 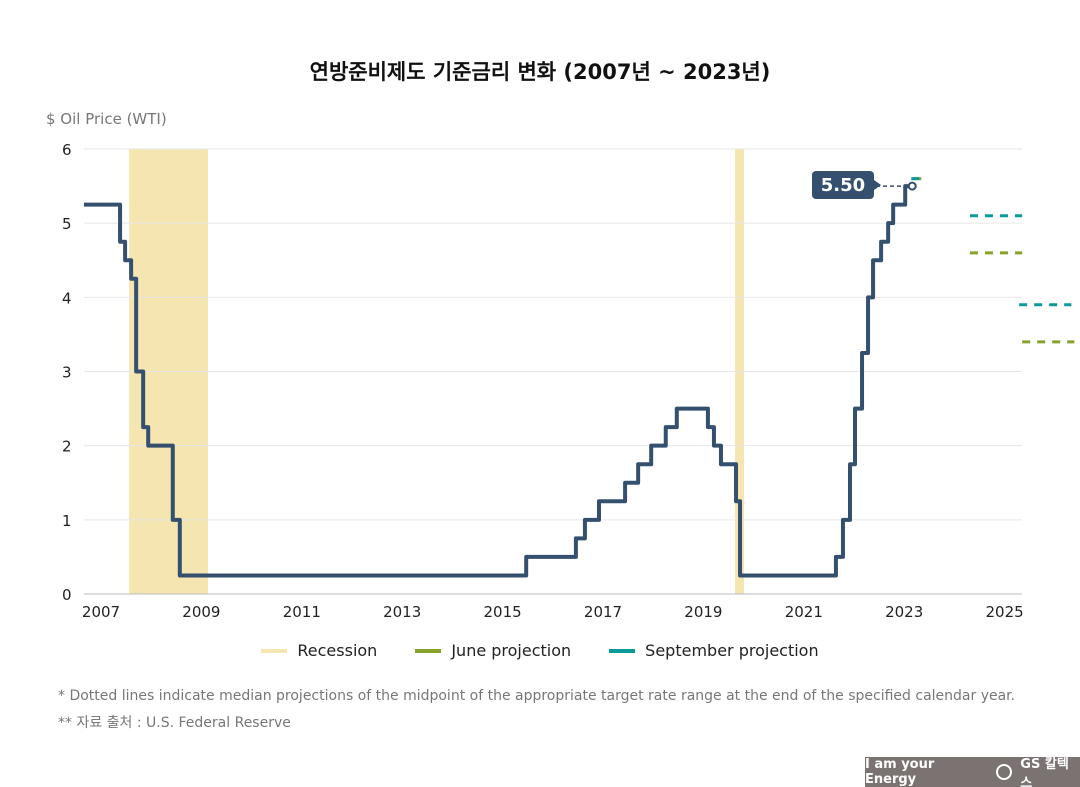 What do you see at coordinates (846, 185) in the screenshot?
I see `current-rate-callout: 5.50` at bounding box center [846, 185].